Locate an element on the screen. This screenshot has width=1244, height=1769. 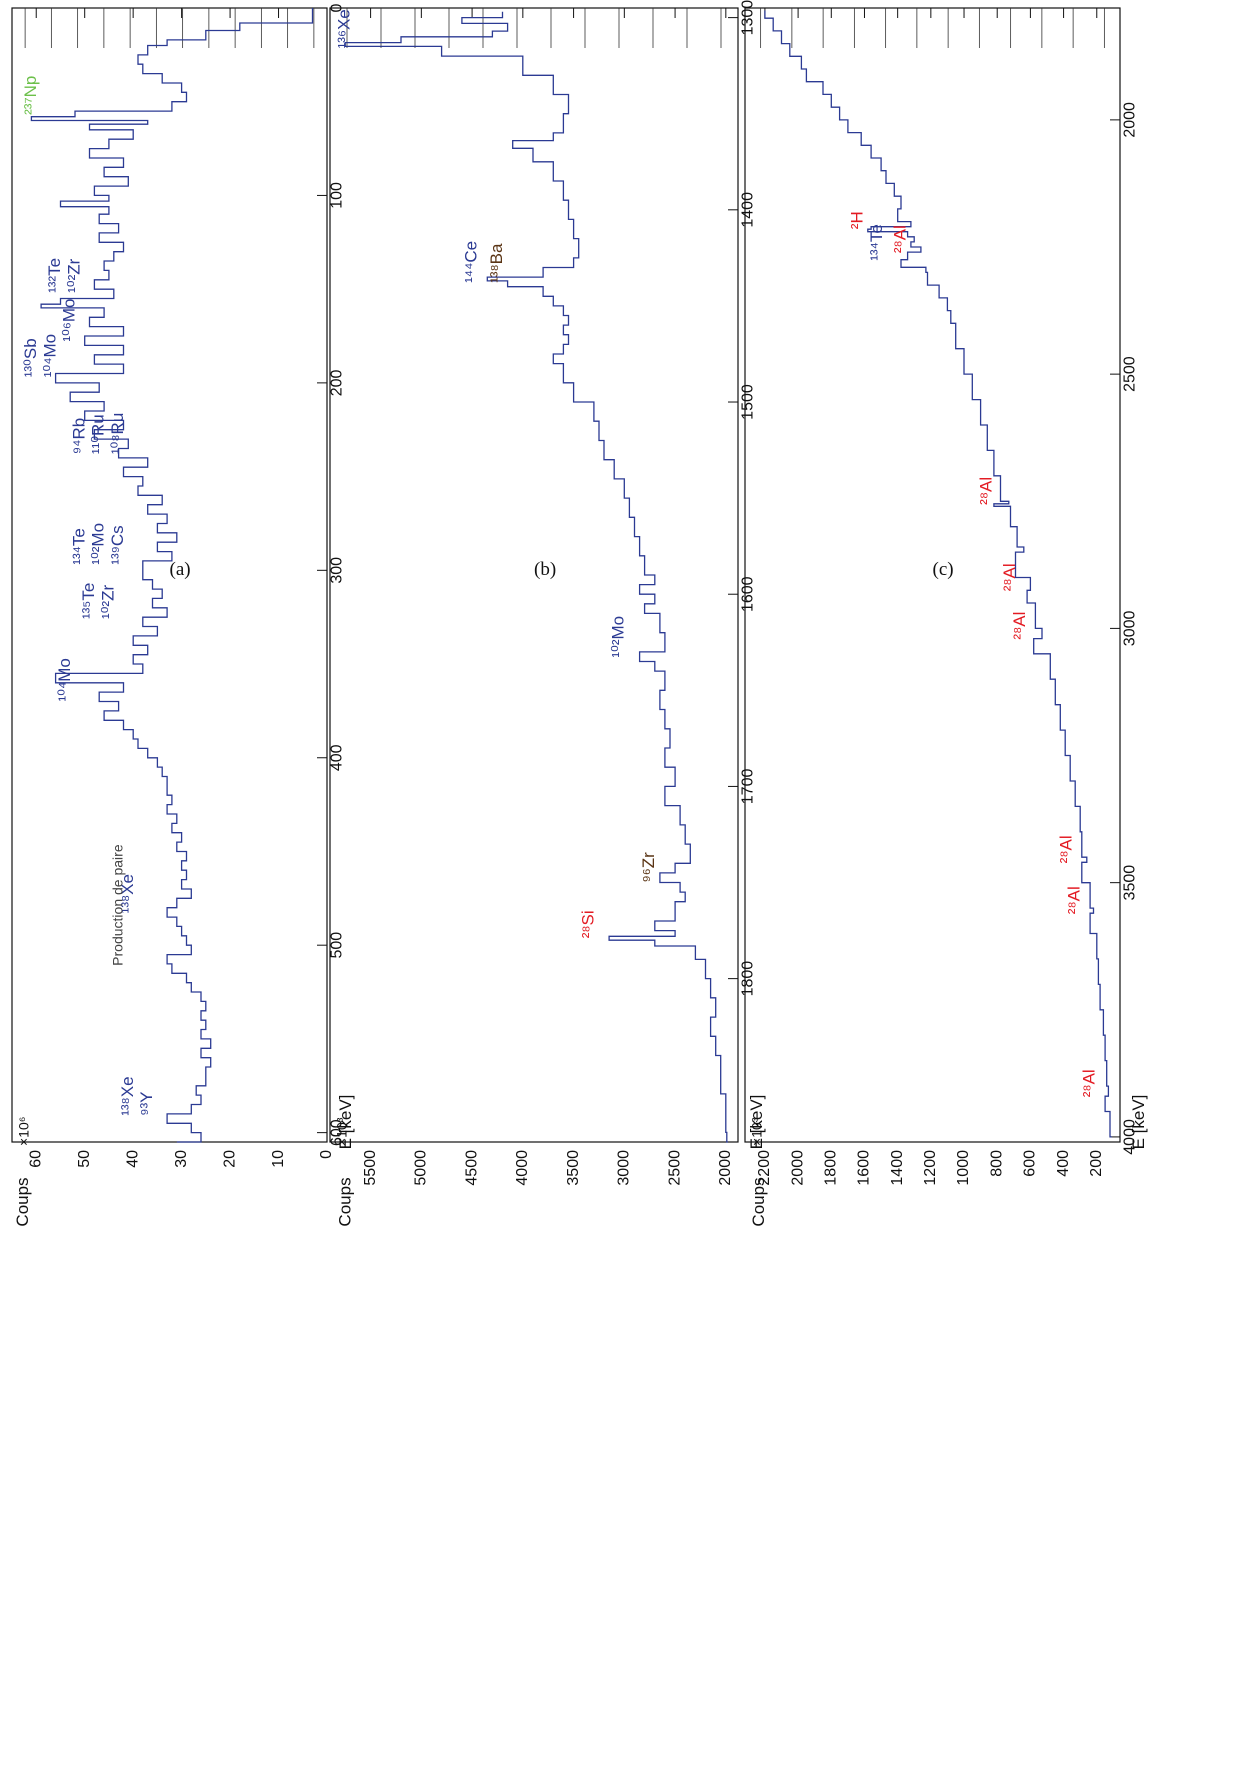
y-tick-label: 50 is located at coordinates (84, 1159).